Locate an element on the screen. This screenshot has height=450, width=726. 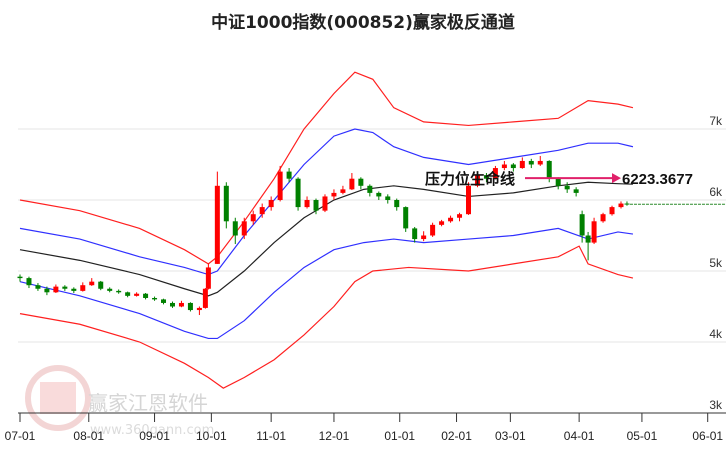
x-tick-label: 05-01 is located at coordinates (642, 436).